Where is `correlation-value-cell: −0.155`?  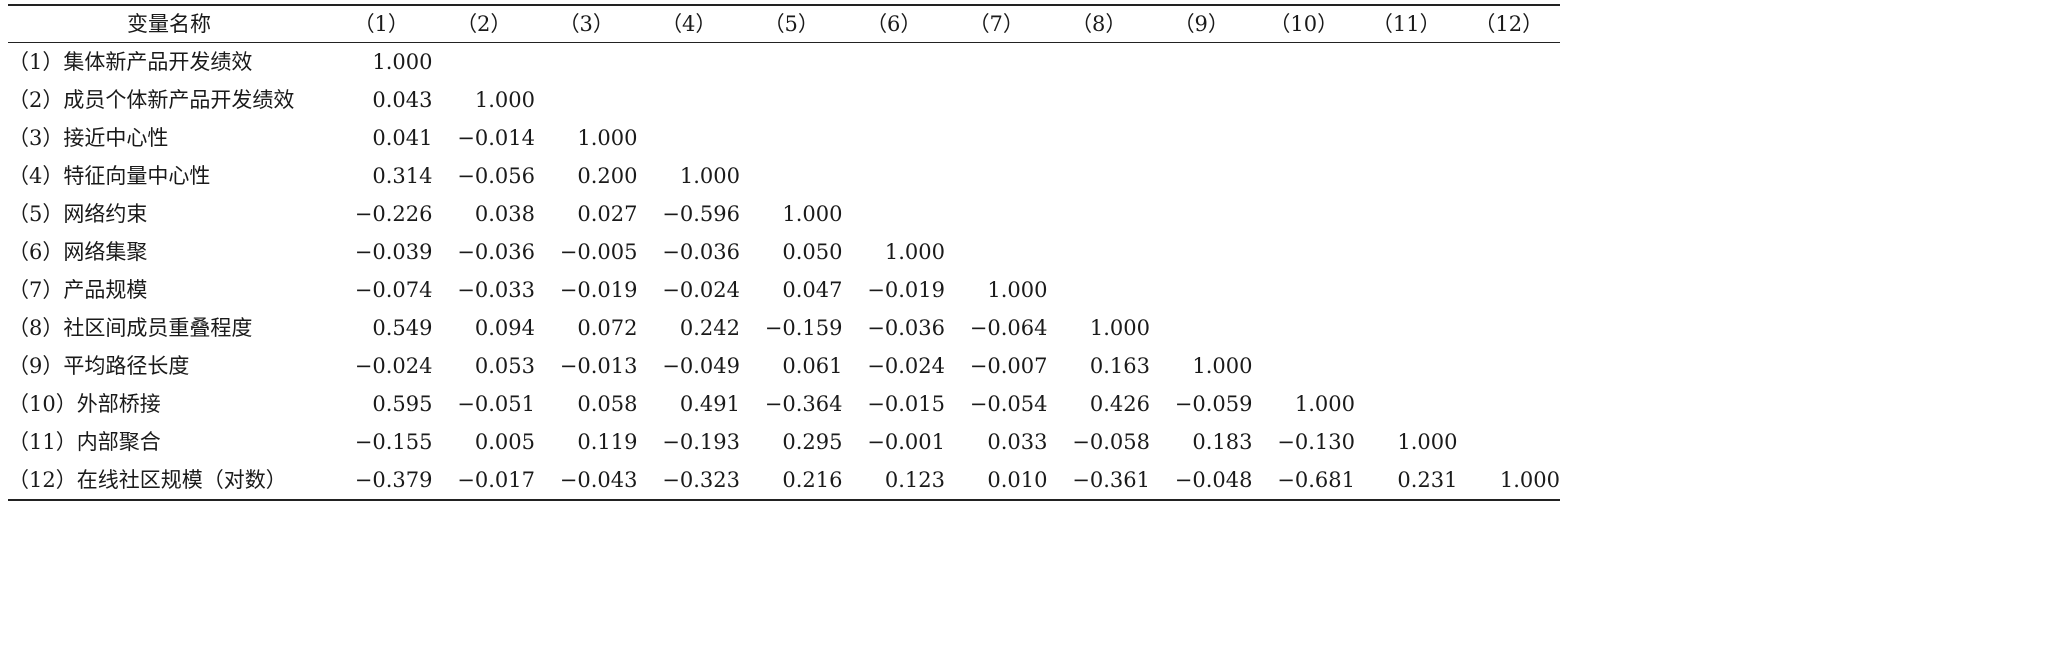 correlation-value-cell: −0.155 is located at coordinates (393, 442).